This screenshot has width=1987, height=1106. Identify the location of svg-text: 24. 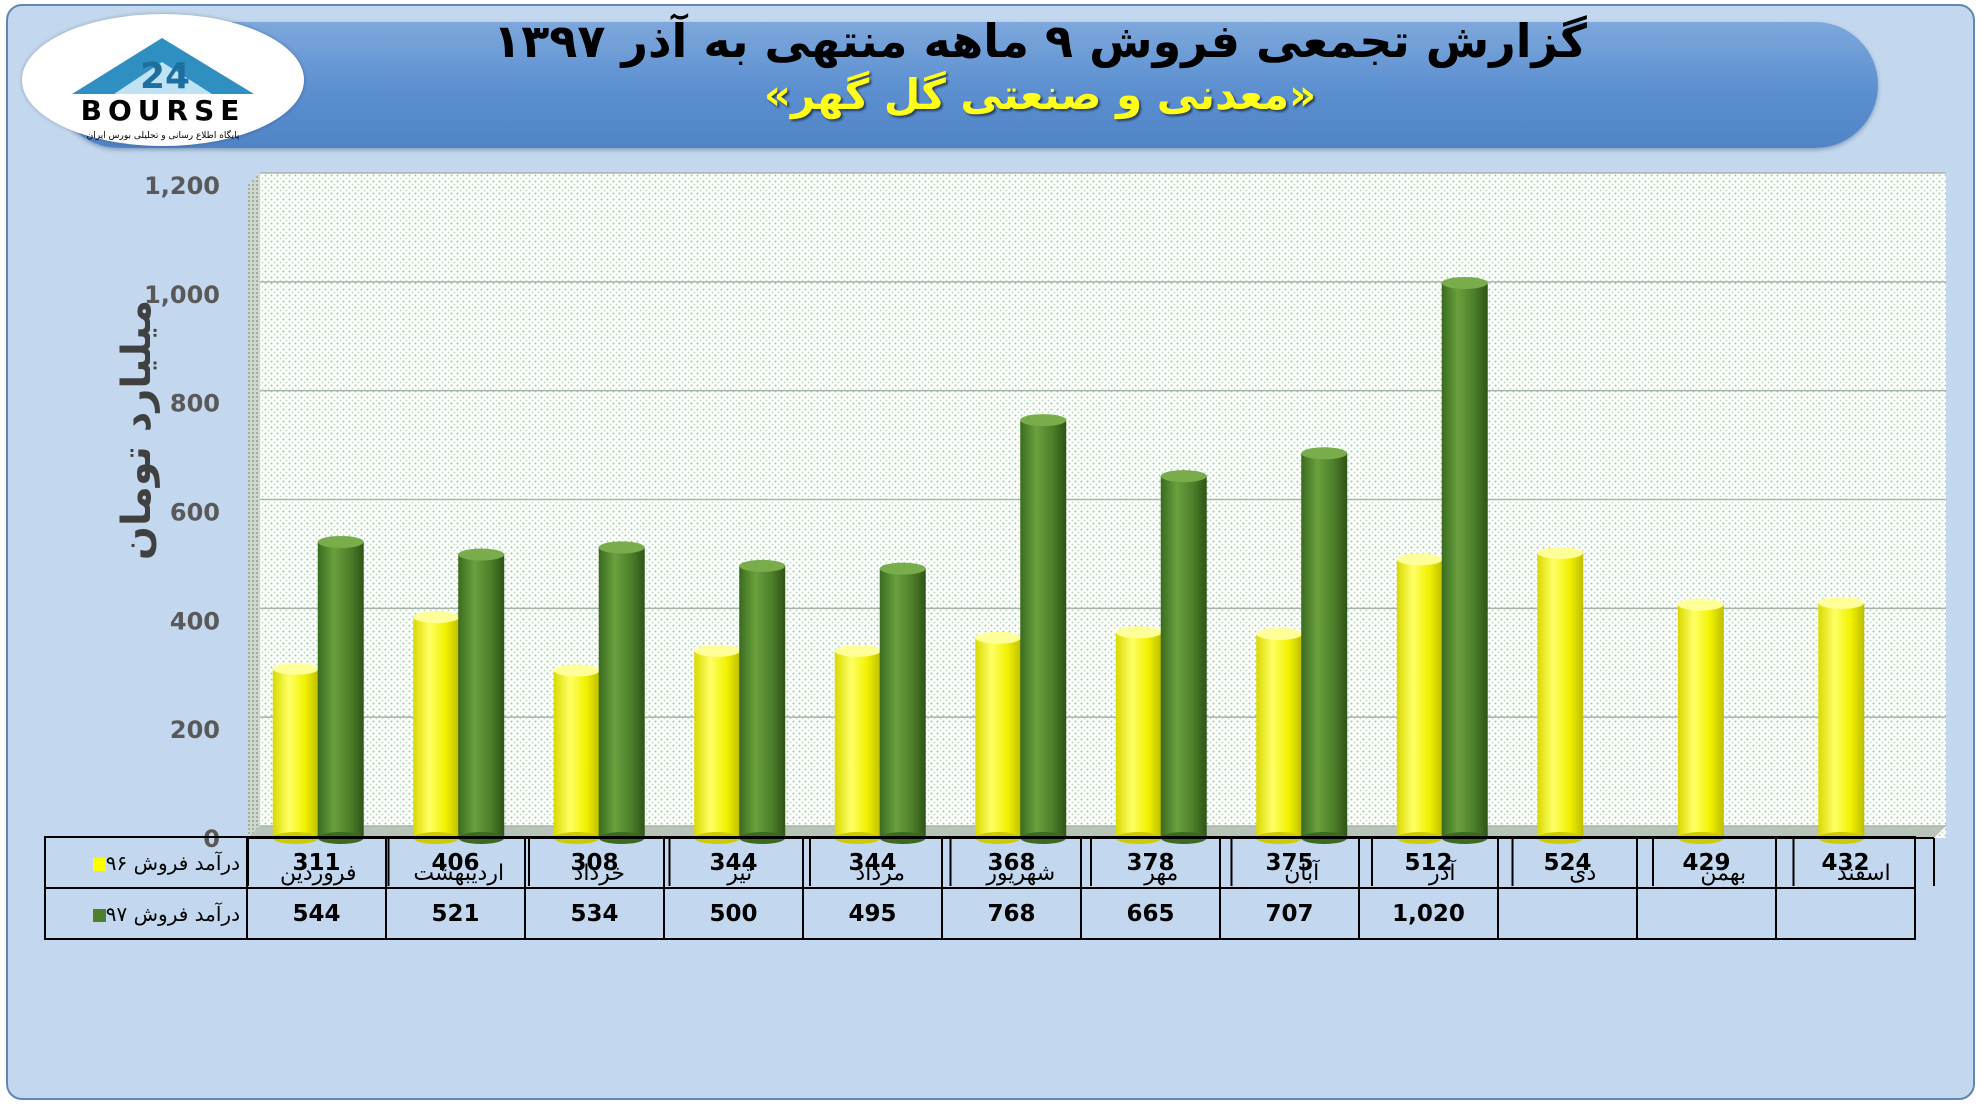
(165, 76).